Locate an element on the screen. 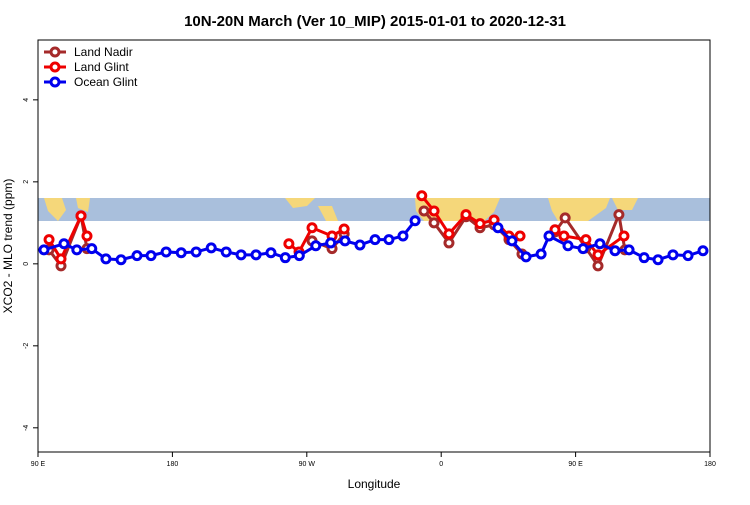 The image size is (750, 505). map-band is located at coordinates (374, 209).